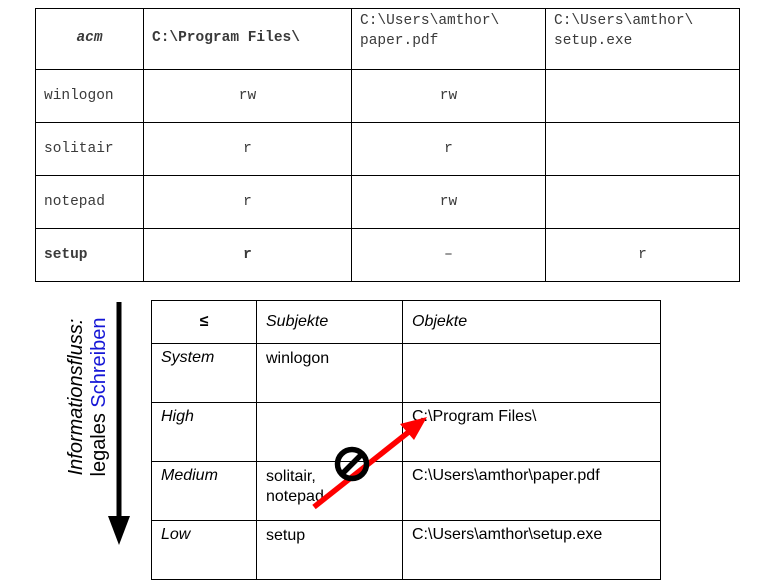 This screenshot has height=580, width=759. I want to click on lattice-subjects-high, so click(329, 432).